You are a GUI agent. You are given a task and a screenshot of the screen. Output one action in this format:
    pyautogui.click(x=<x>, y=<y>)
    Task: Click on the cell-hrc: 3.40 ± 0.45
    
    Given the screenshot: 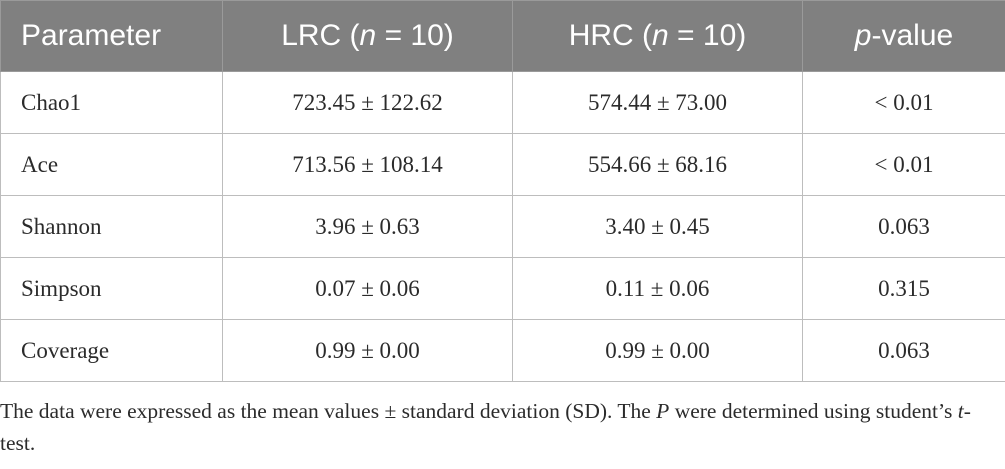 What is the action you would take?
    pyautogui.click(x=657, y=226)
    